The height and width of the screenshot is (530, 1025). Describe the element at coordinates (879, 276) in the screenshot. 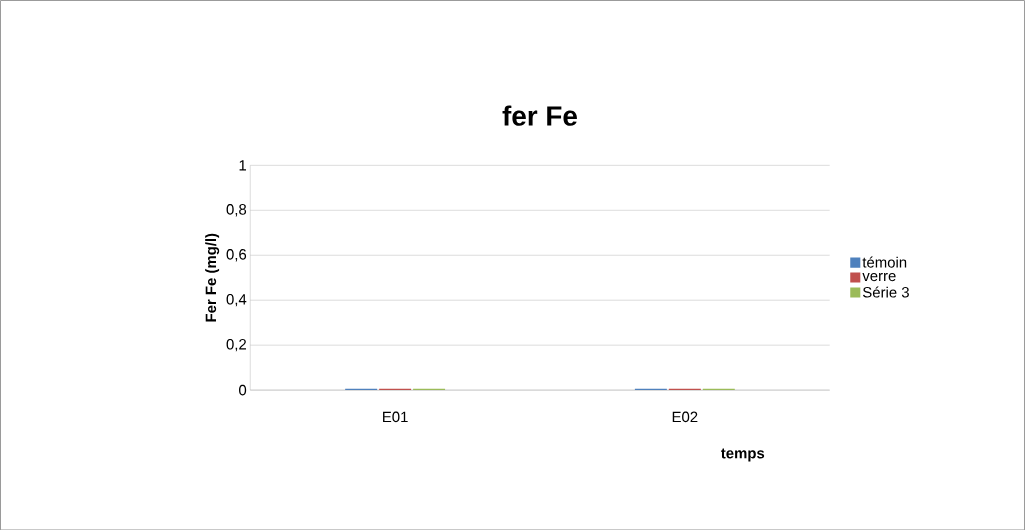

I see `legend-label: verre` at that location.